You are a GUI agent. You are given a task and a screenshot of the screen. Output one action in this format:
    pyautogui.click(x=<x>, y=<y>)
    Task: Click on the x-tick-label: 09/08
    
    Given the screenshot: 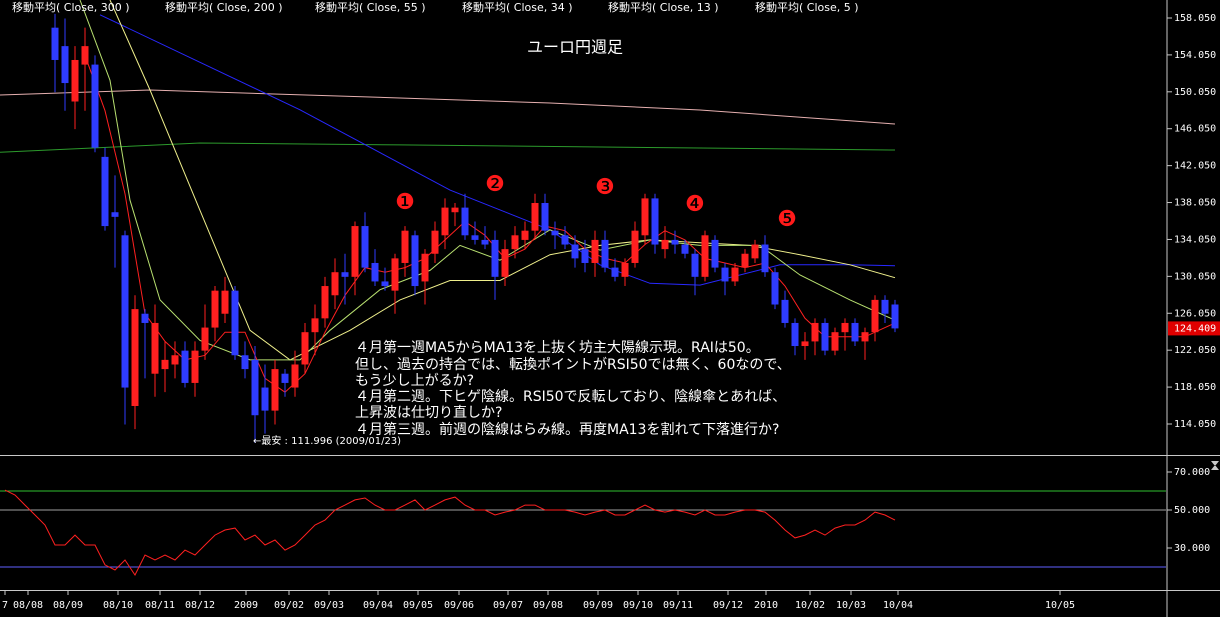 What is the action you would take?
    pyautogui.click(x=548, y=605)
    